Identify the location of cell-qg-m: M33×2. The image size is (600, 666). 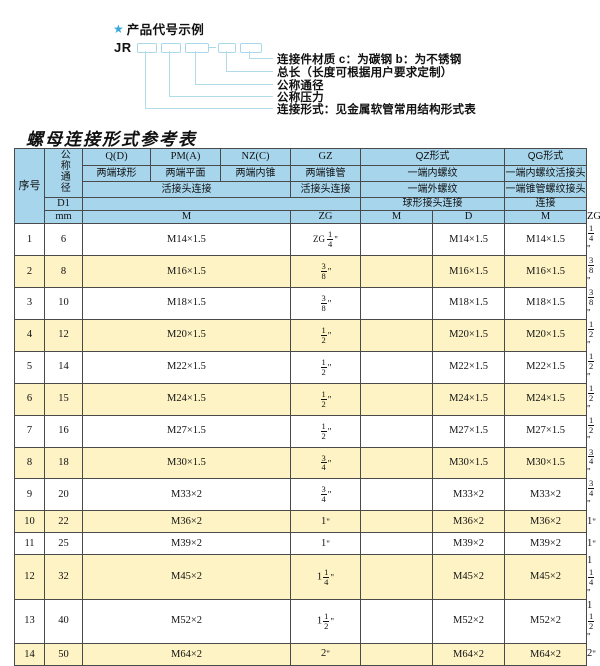
(546, 495).